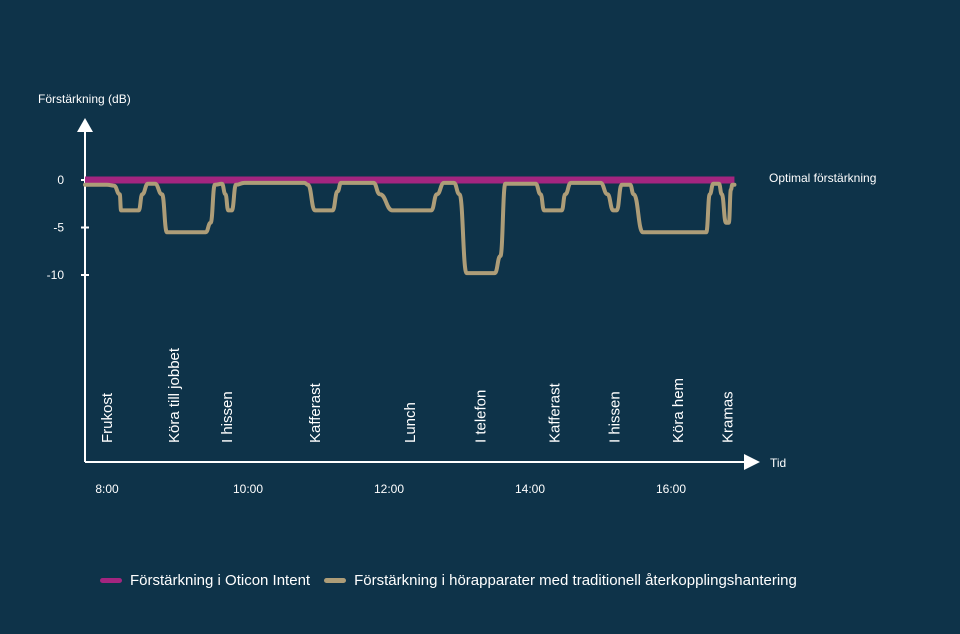 The image size is (960, 634). What do you see at coordinates (678, 410) in the screenshot?
I see `activity-label: Köra hem` at bounding box center [678, 410].